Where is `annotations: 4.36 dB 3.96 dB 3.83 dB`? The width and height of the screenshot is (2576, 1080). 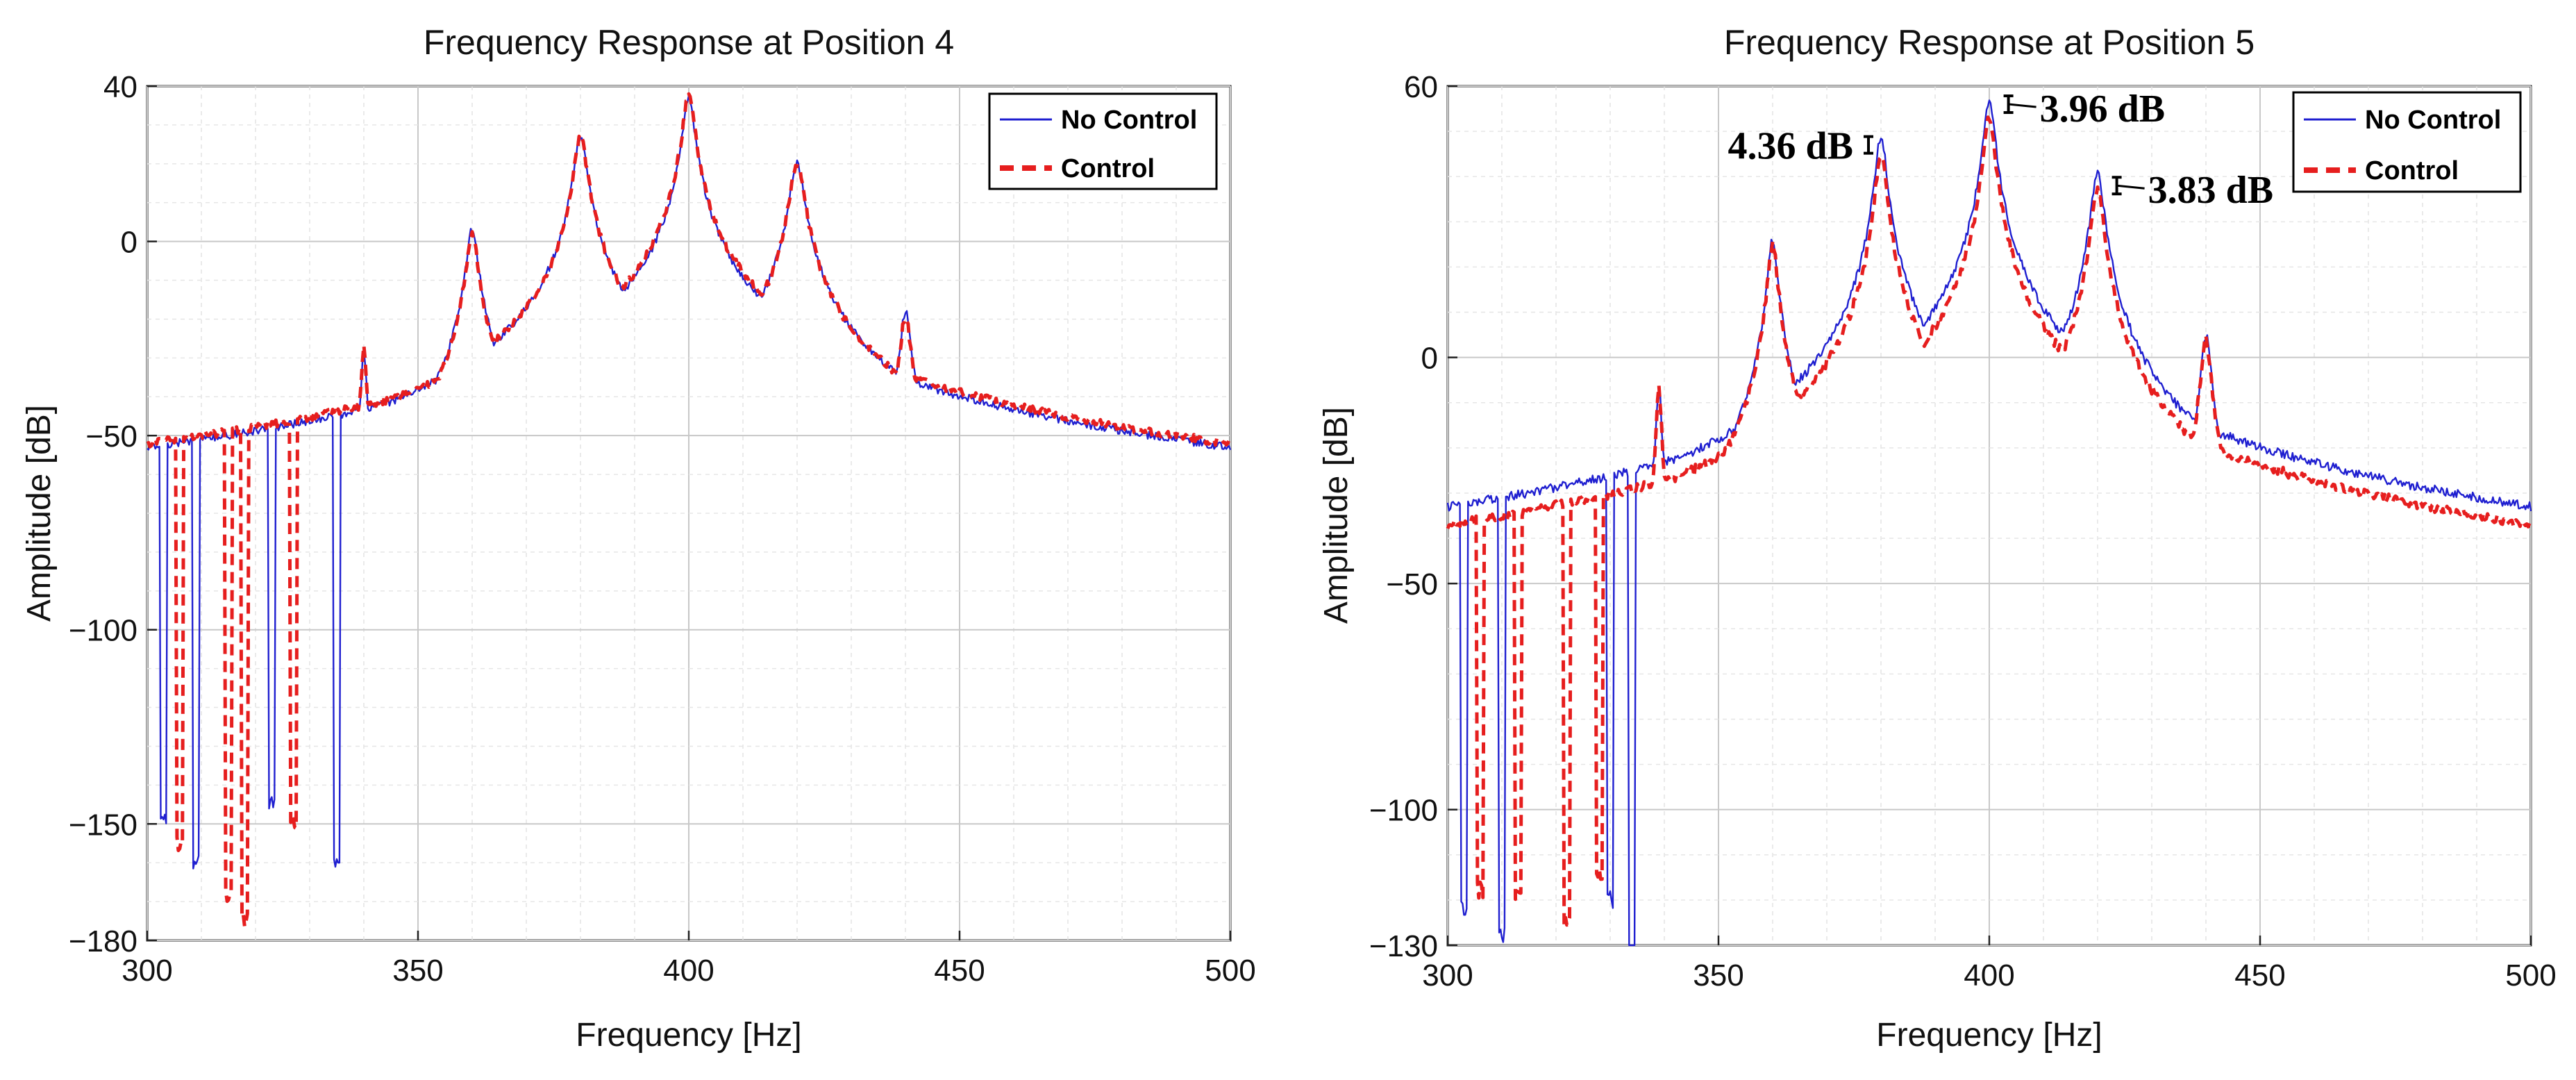 annotations: 4.36 dB 3.96 dB 3.83 dB is located at coordinates (2001, 150).